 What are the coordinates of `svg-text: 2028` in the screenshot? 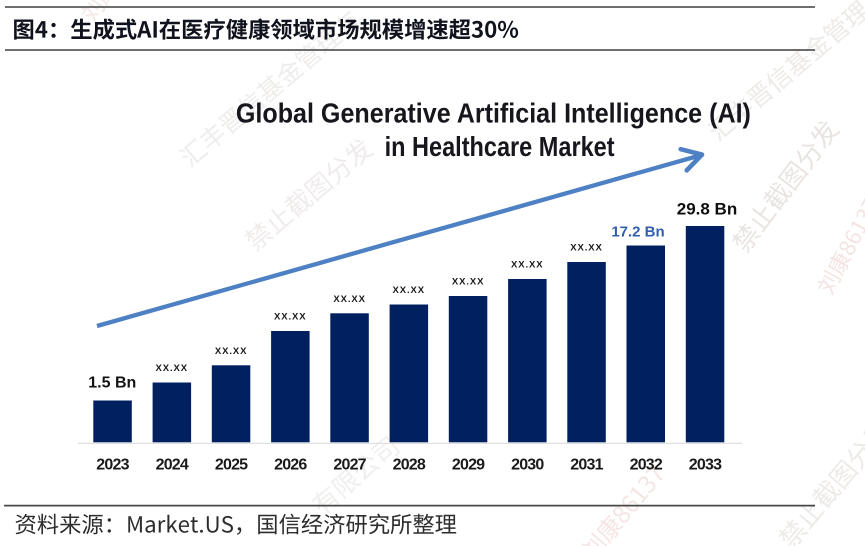 It's located at (409, 465).